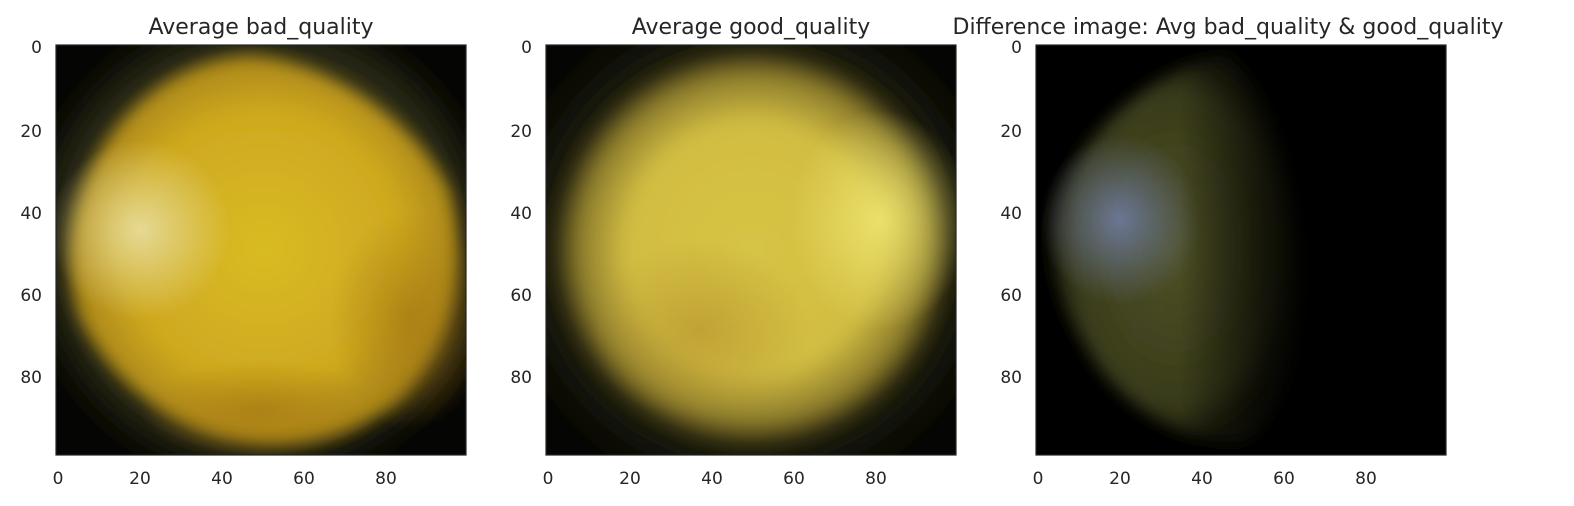 This screenshot has height=506, width=1574. I want to click on title: Average good_quality, so click(751, 27).